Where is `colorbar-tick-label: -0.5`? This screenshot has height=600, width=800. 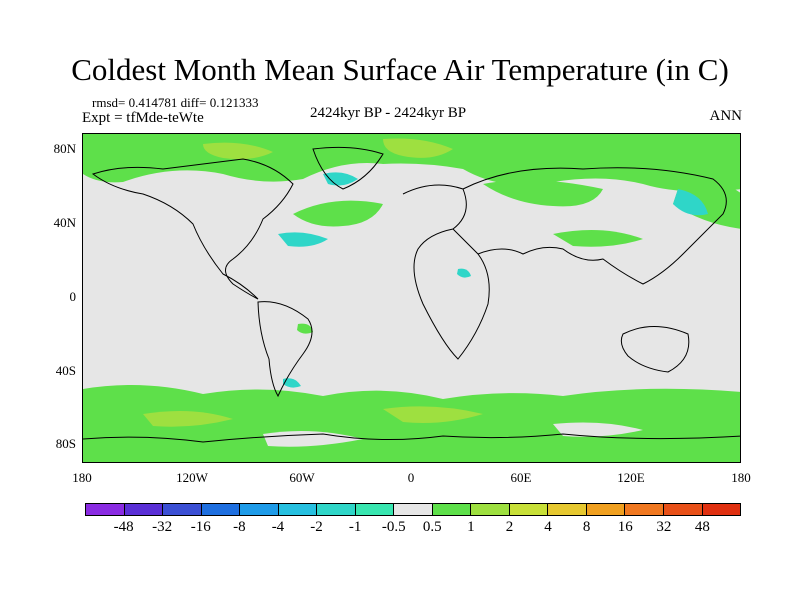 colorbar-tick-label: -0.5 is located at coordinates (393, 527).